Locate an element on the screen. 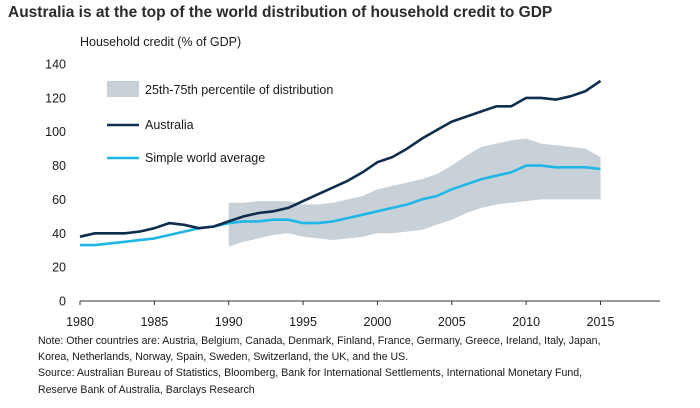 This screenshot has width=700, height=408. y-axis-label: Household credit (% of GDP) is located at coordinates (160, 42).